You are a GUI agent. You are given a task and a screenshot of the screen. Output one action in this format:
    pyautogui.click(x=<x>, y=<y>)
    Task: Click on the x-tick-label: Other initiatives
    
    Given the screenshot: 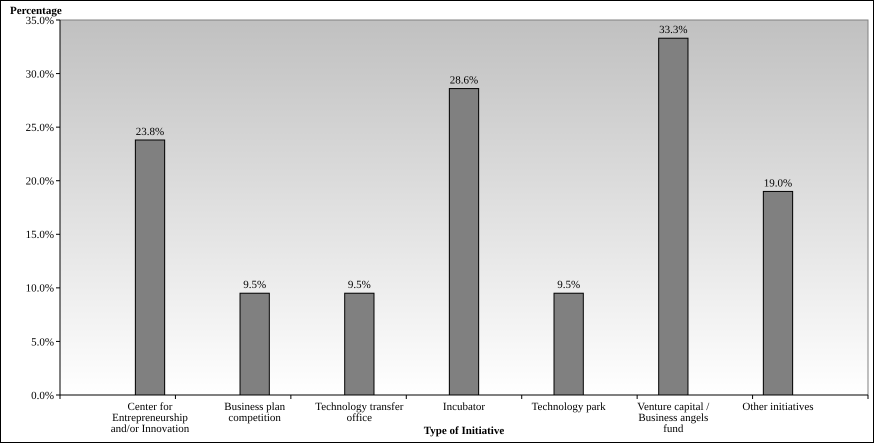 What is the action you would take?
    pyautogui.click(x=778, y=407)
    